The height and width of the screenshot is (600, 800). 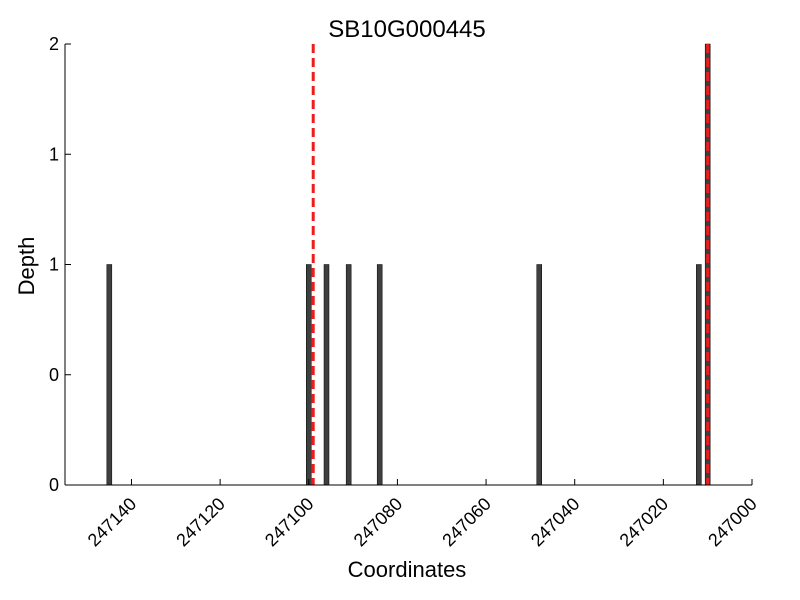 What do you see at coordinates (466, 522) in the screenshot?
I see `x-tick-label-4: 247060` at bounding box center [466, 522].